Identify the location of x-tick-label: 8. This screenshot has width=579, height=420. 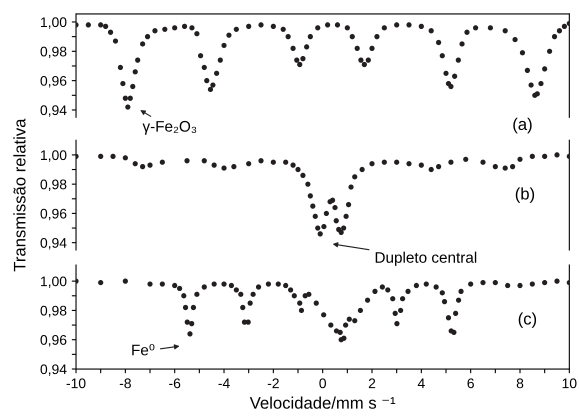
(520, 383).